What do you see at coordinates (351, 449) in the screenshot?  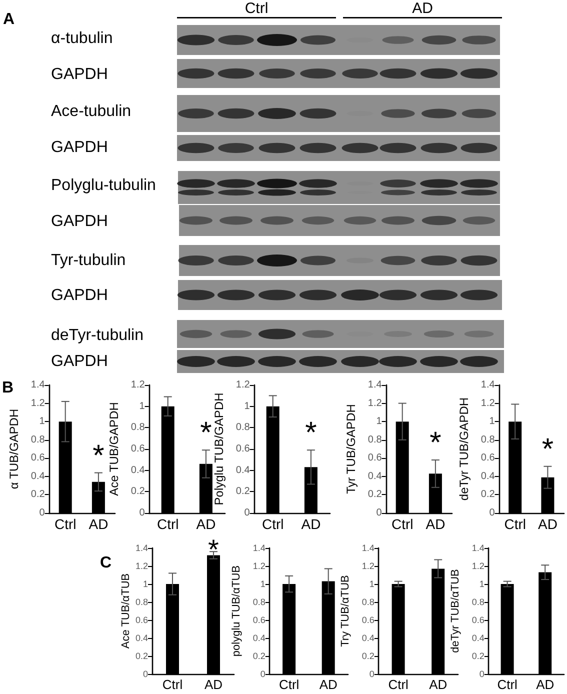 I see `y-axis-title: Tyr TUB/GAPDH` at bounding box center [351, 449].